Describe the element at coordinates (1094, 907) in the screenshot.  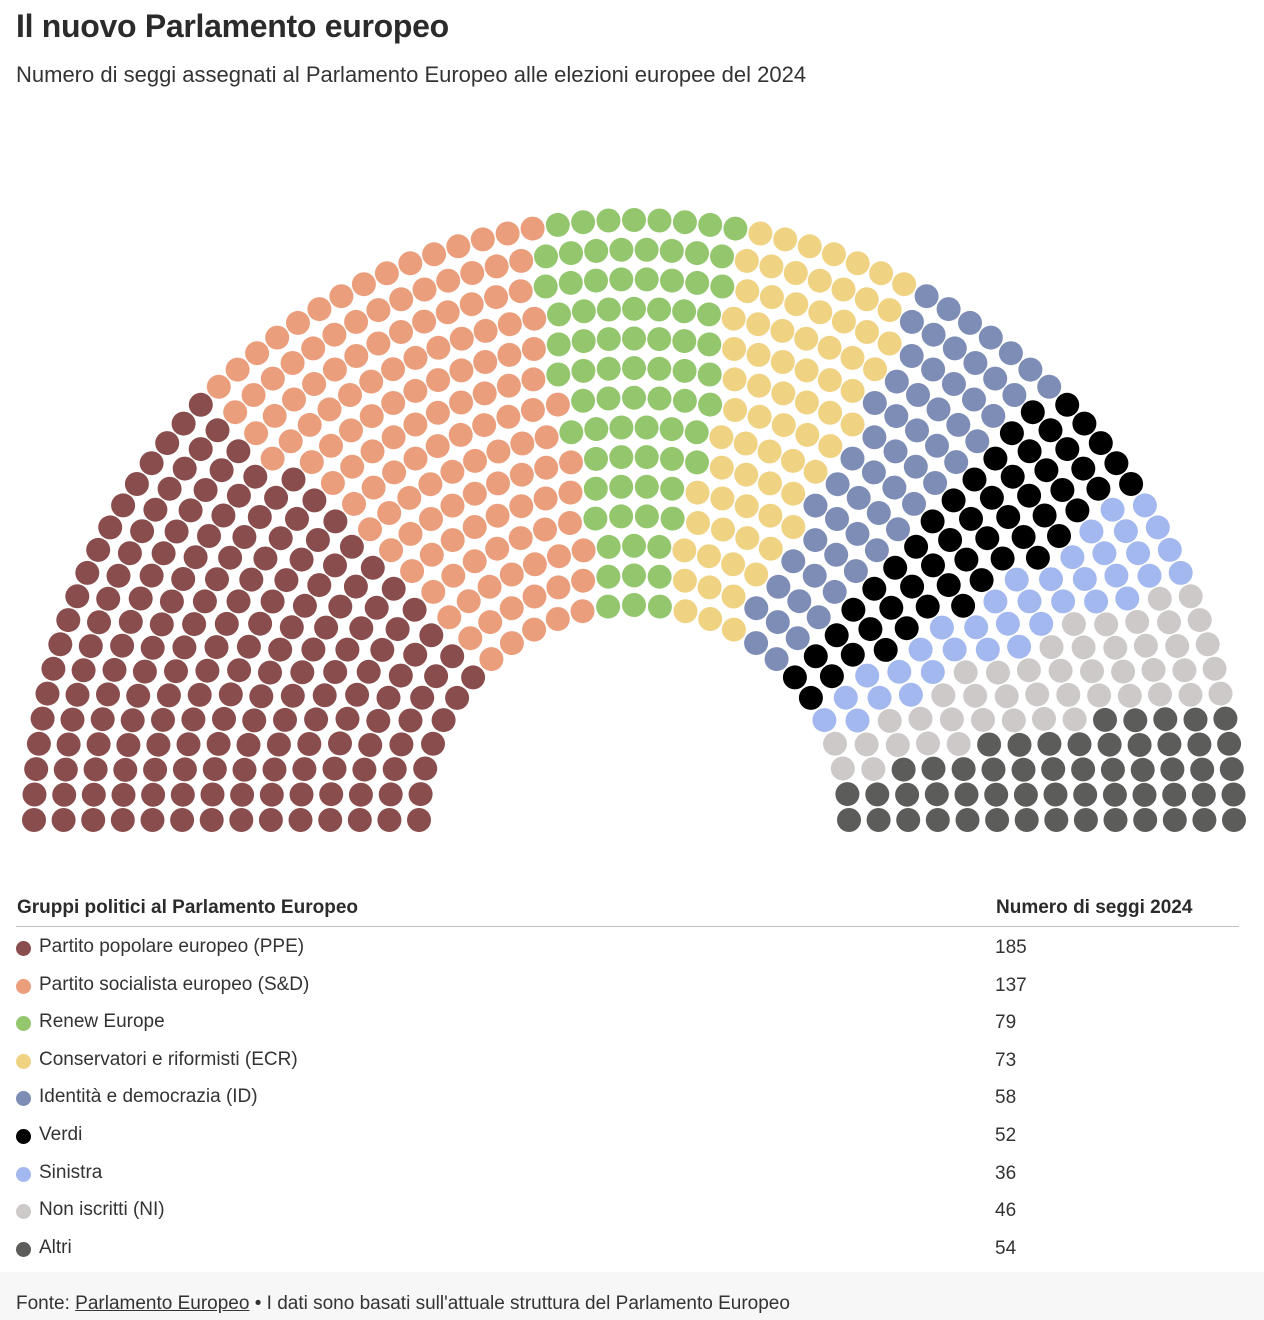
I see `header-seats: Numero di seggi 2024` at that location.